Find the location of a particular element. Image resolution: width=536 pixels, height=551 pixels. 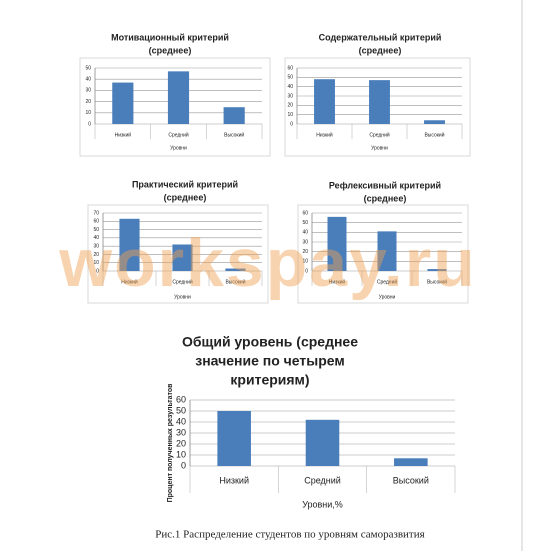

chart-title: Общий уровень (среднее is located at coordinates (270, 342).